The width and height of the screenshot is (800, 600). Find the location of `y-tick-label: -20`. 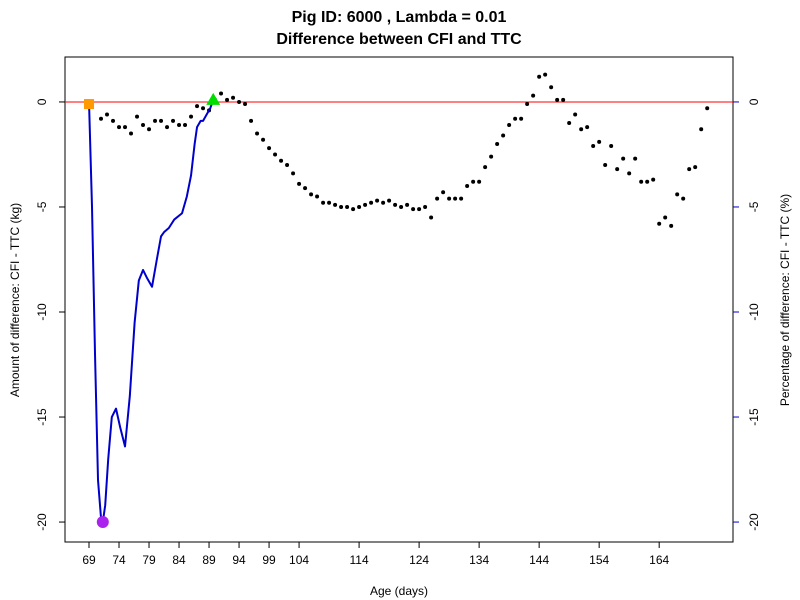

y-tick-label: -20 is located at coordinates (42, 522).